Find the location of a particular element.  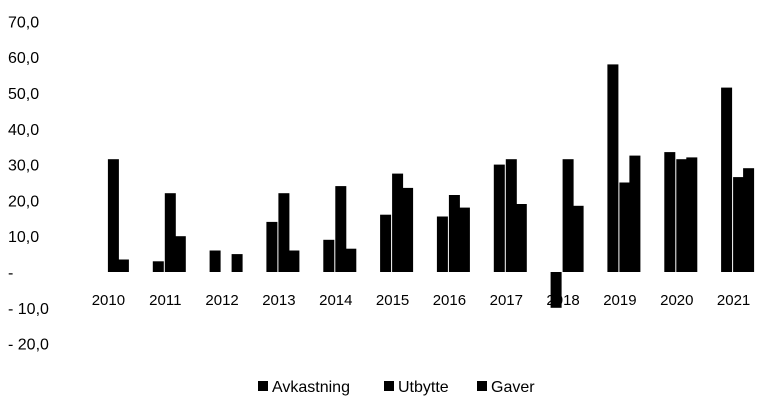

bar-avkastning-2011 is located at coordinates (158, 266).